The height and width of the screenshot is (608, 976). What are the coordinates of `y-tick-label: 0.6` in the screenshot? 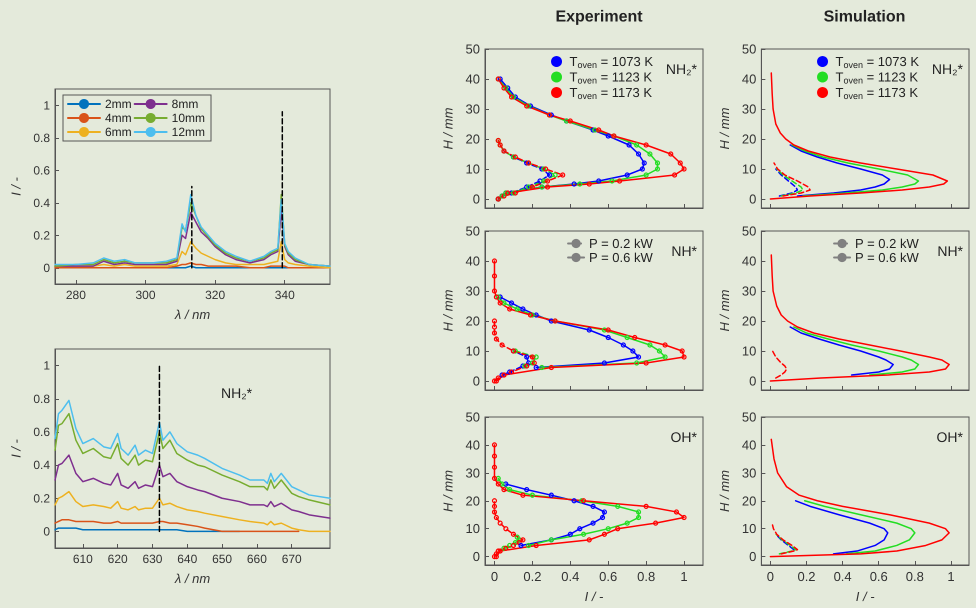 It's located at (41, 170).